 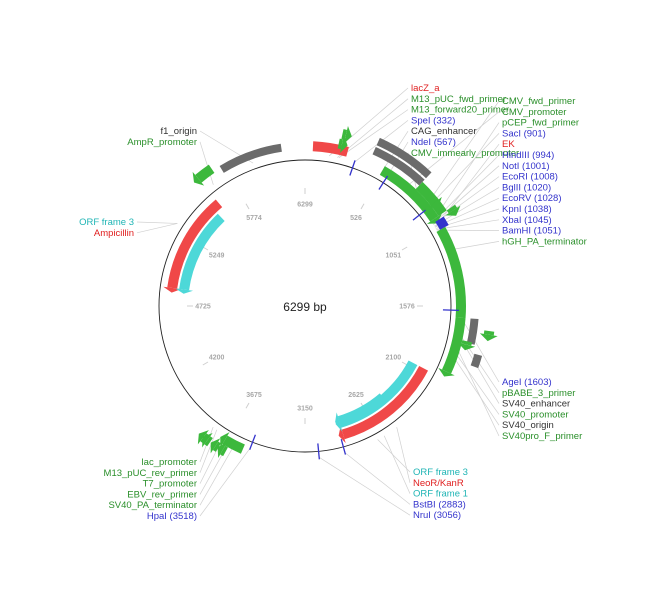 What do you see at coordinates (536, 404) in the screenshot?
I see `right-label: SV40_enhancer` at bounding box center [536, 404].